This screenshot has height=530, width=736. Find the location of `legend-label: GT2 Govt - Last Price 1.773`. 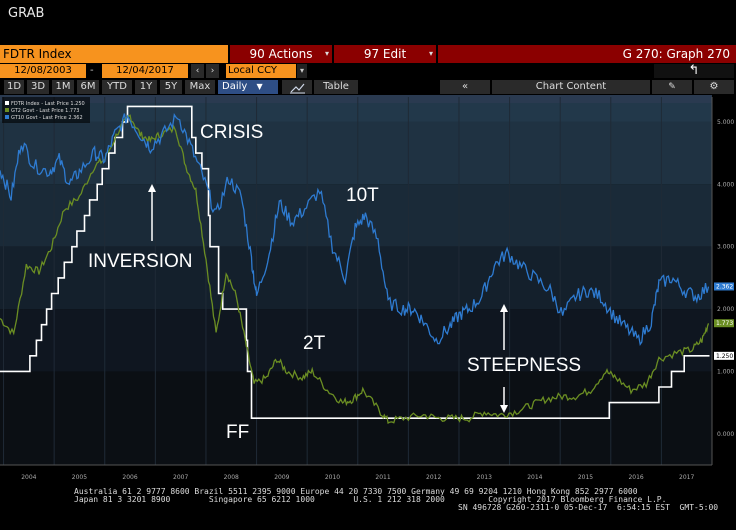

legend-label: GT2 Govt - Last Price 1.773 is located at coordinates (45, 111).